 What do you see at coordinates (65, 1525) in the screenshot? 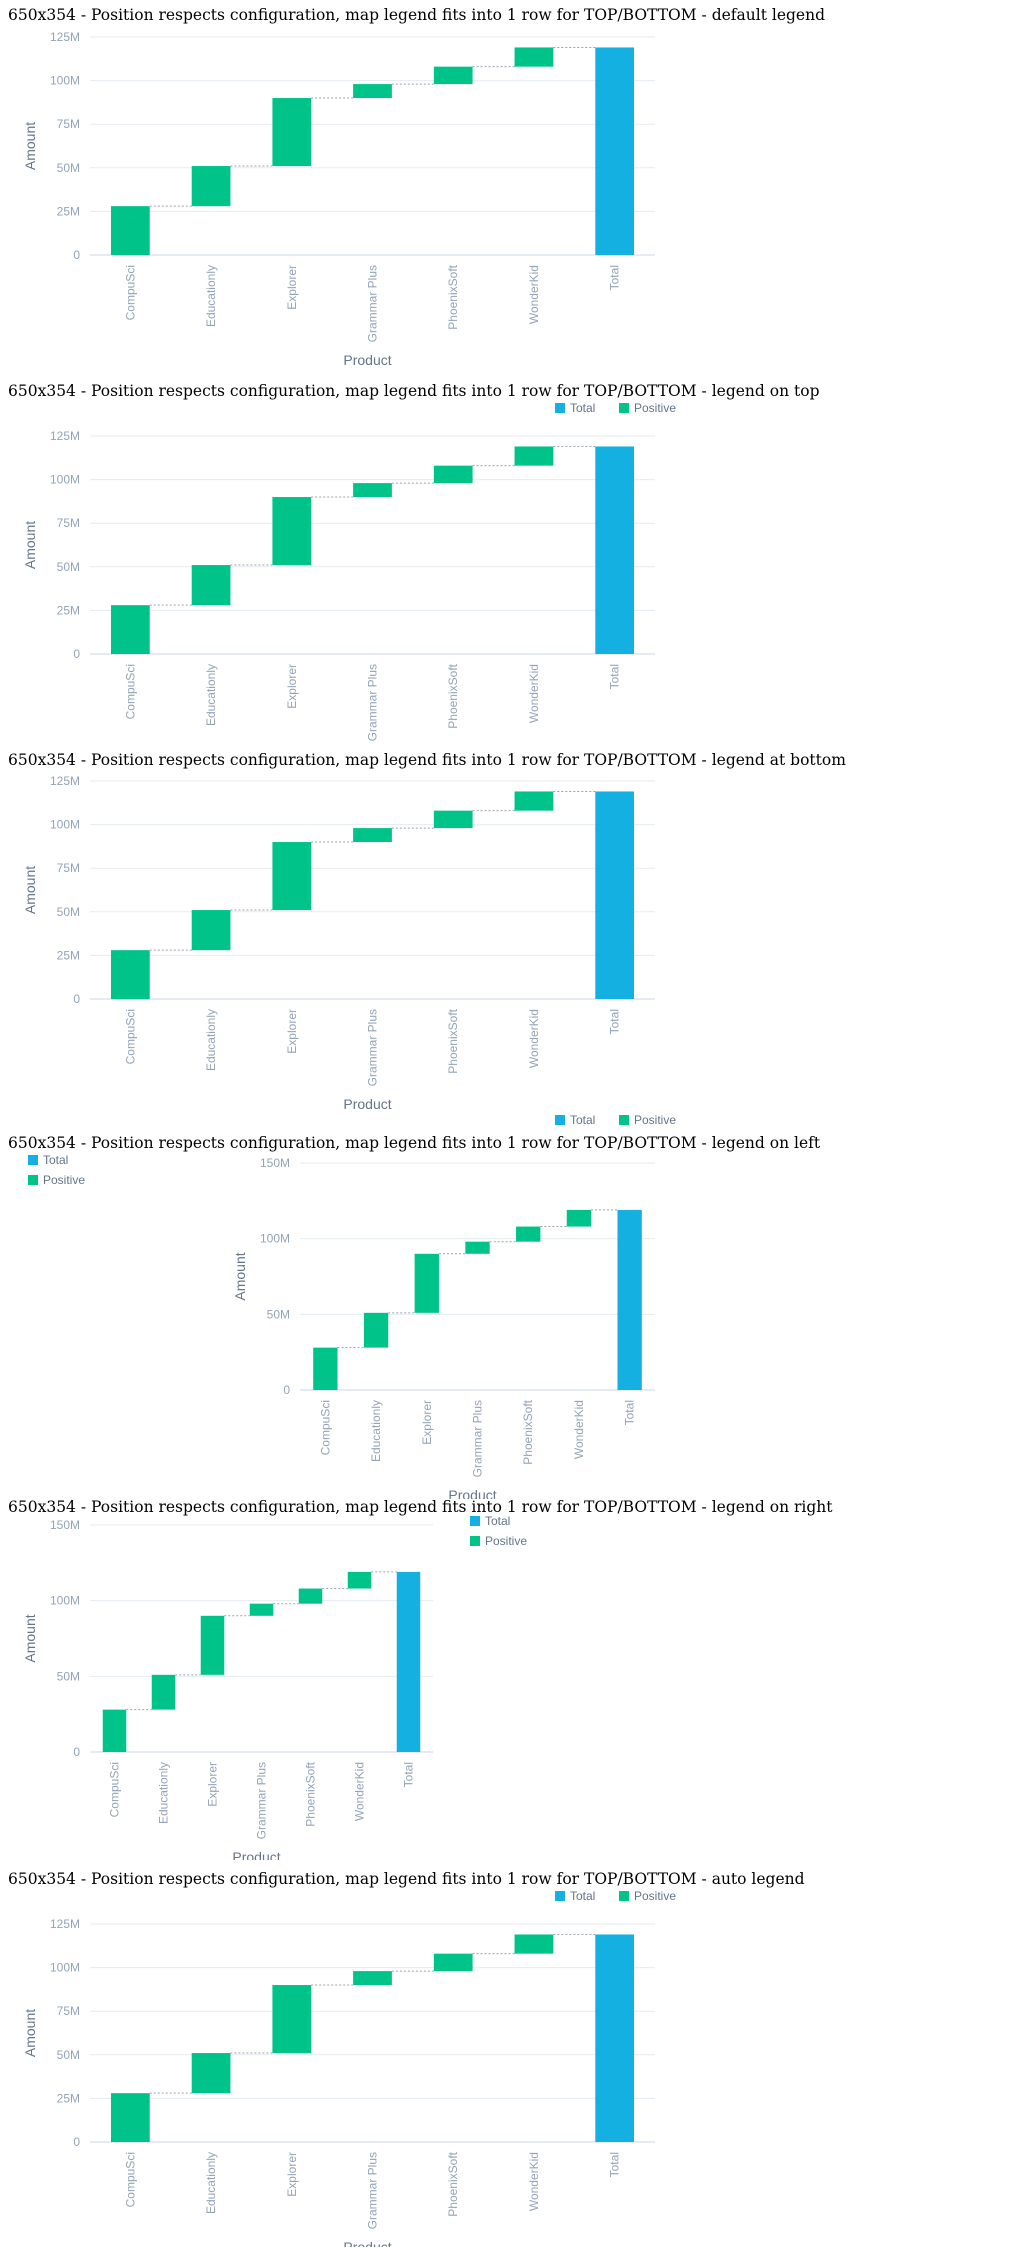
I see `y-tick-label: 150M` at bounding box center [65, 1525].